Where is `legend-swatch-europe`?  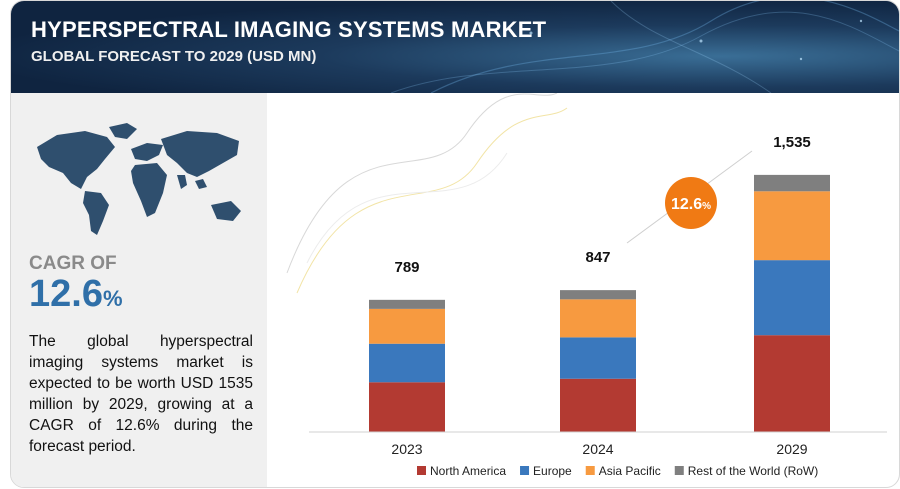
legend-swatch-europe is located at coordinates (525, 470).